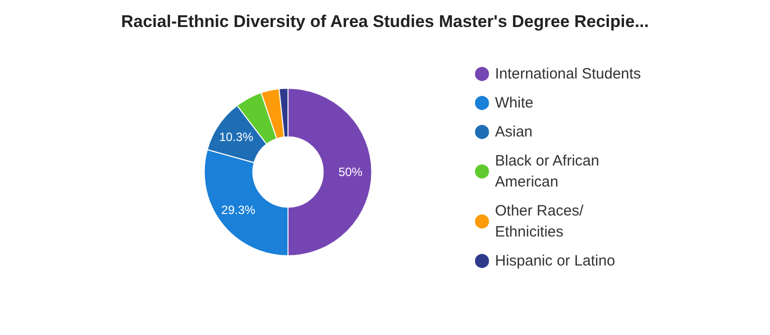 This screenshot has height=335, width=770. What do you see at coordinates (236, 137) in the screenshot?
I see `data-label: 10.3%` at bounding box center [236, 137].